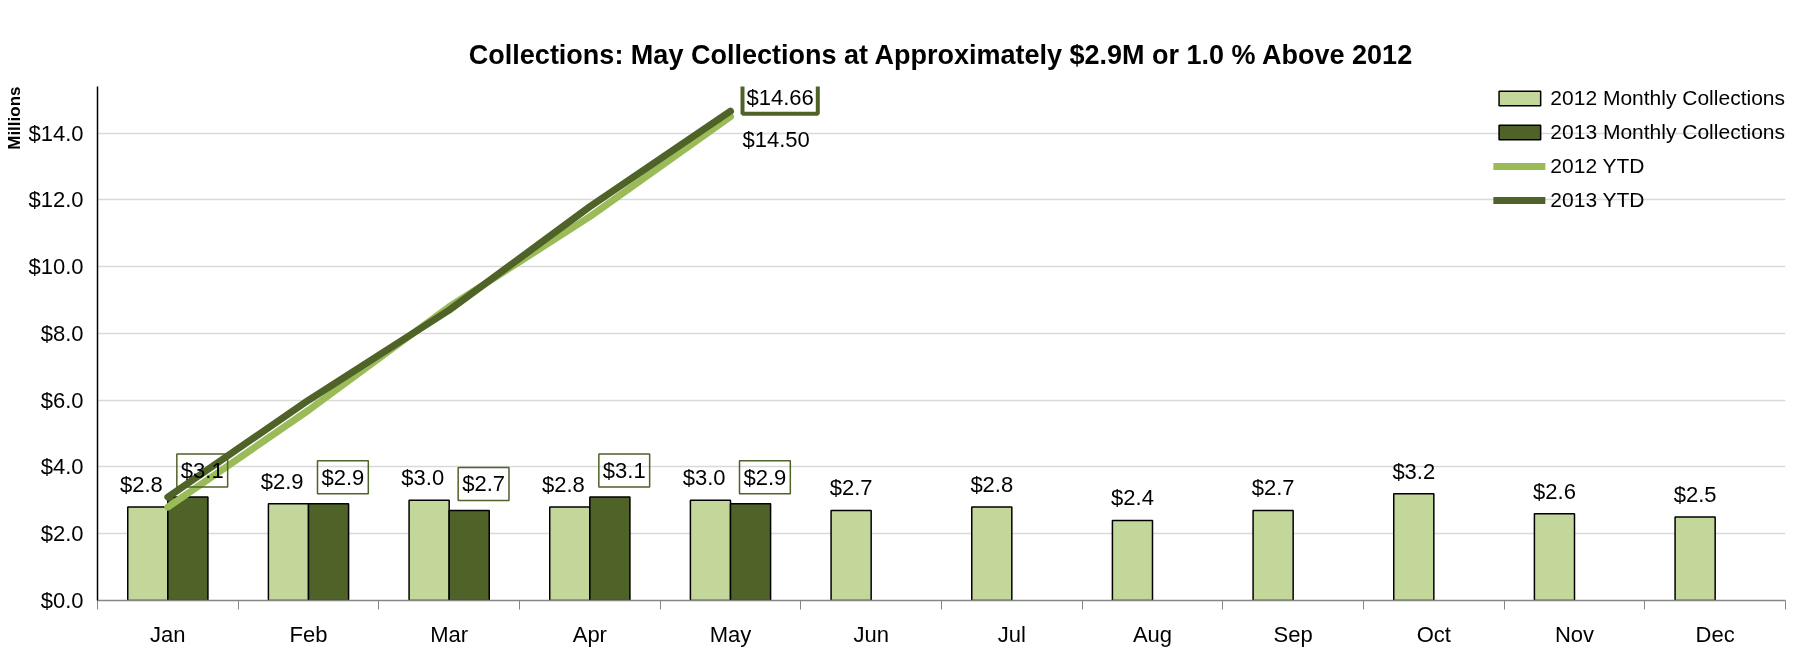 This screenshot has width=1804, height=653. Describe the element at coordinates (168, 634) in the screenshot. I see `x-tick-label: Jan` at that location.